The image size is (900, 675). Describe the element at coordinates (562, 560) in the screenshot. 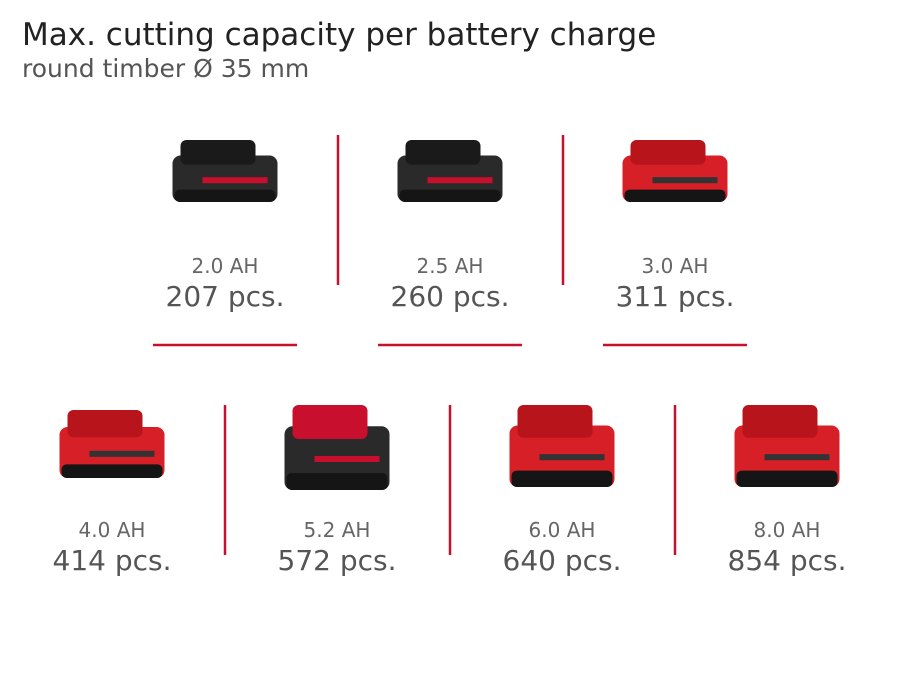

I see `pieces-label: 640 pcs.` at that location.